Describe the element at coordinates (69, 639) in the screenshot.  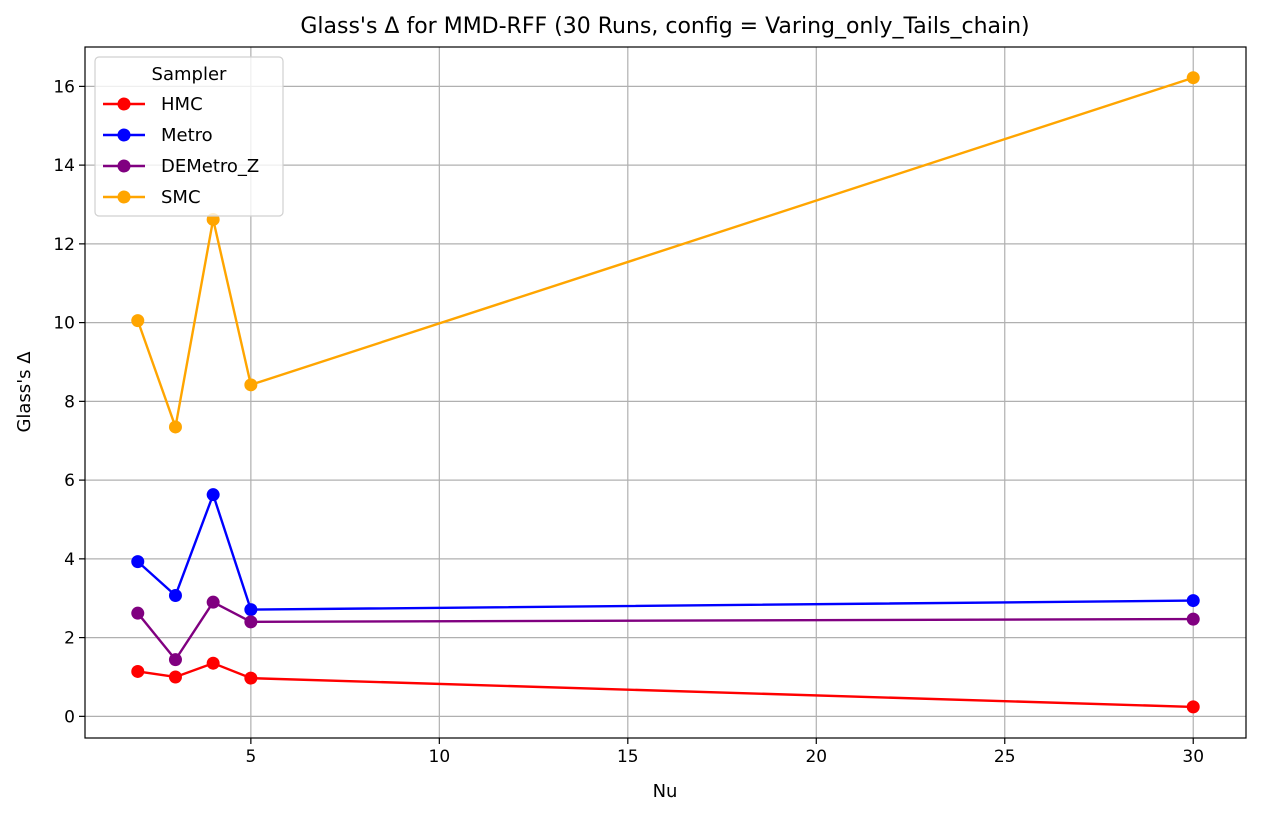
I see `y-tick-label: 2` at that location.